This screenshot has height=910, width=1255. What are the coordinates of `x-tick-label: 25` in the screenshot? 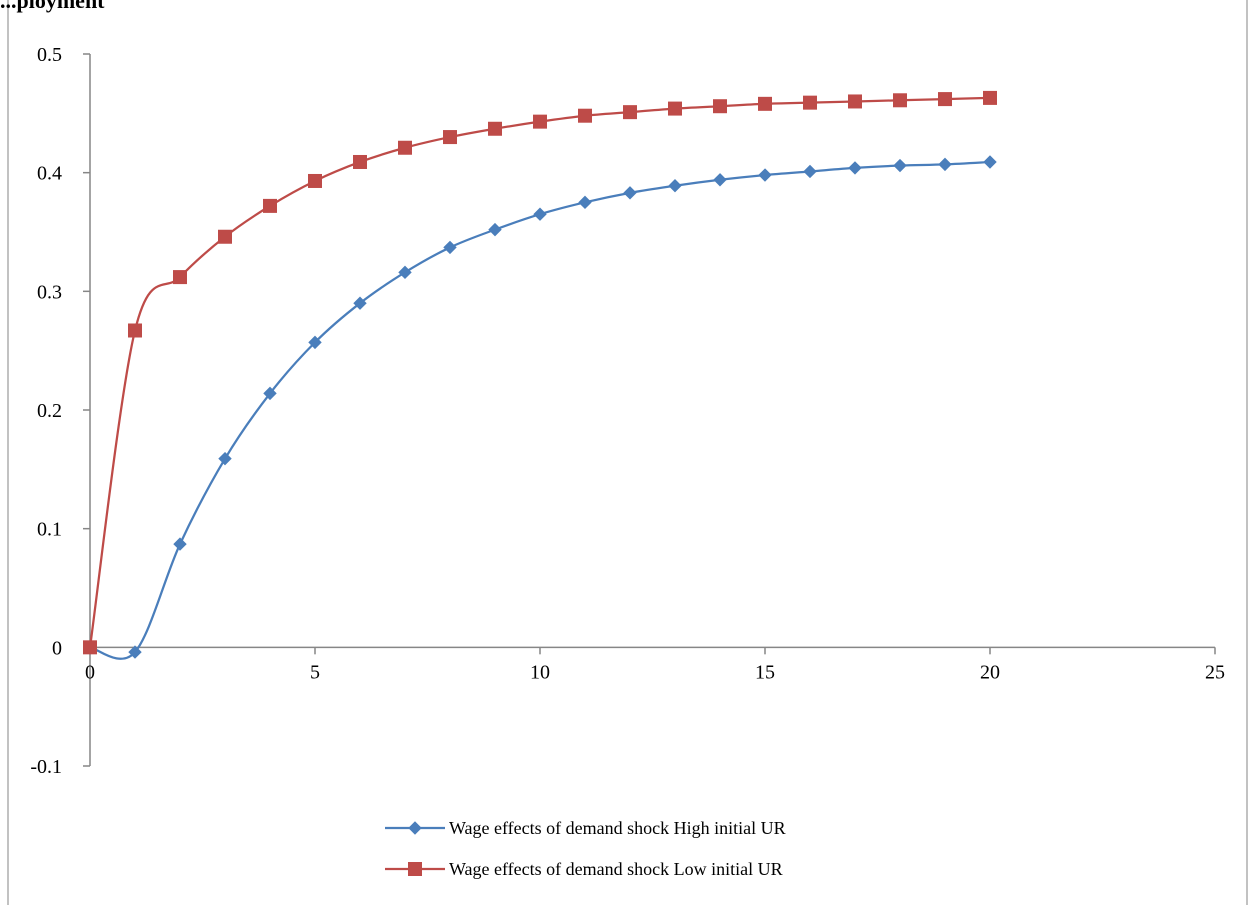 It's located at (1215, 672).